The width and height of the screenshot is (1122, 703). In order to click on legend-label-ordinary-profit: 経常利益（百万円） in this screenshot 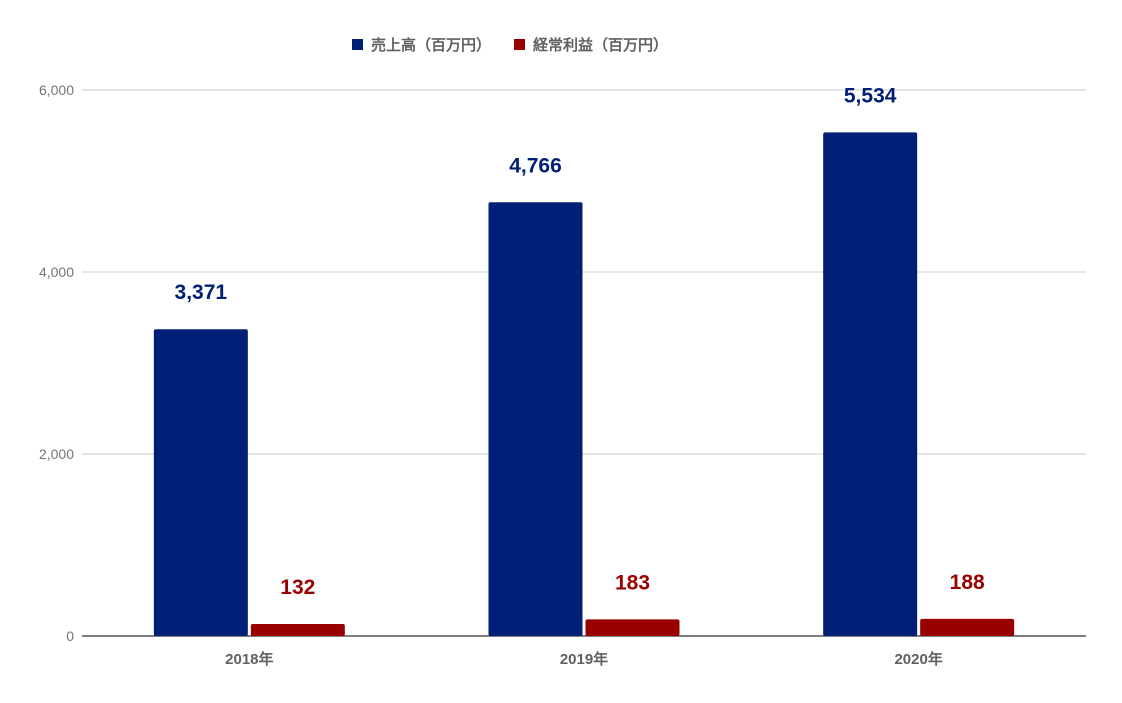, I will do `click(600, 45)`.